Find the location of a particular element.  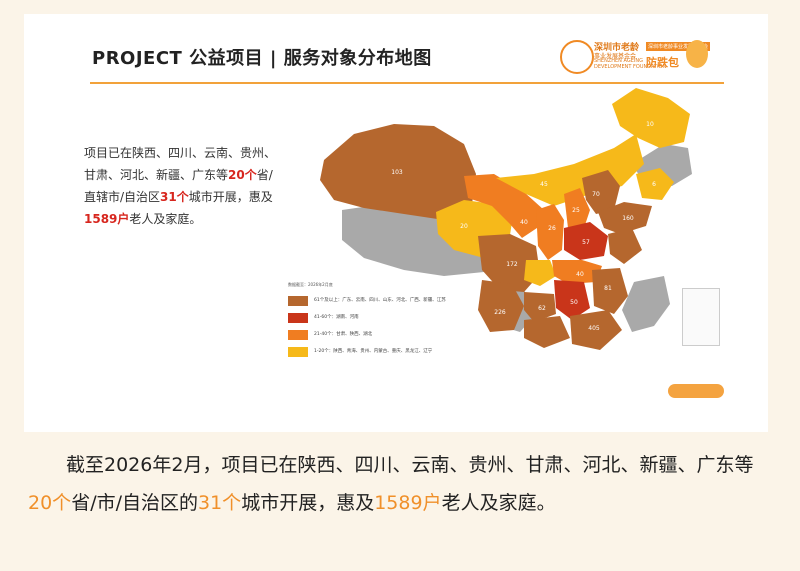

label-hunan: 50 is located at coordinates (574, 302).